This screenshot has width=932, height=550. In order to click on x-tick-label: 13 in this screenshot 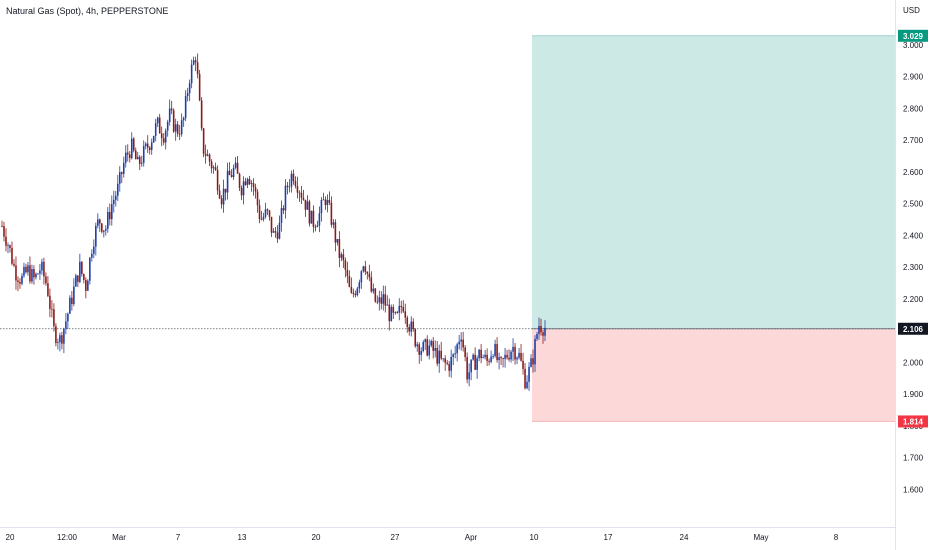, I will do `click(242, 537)`.